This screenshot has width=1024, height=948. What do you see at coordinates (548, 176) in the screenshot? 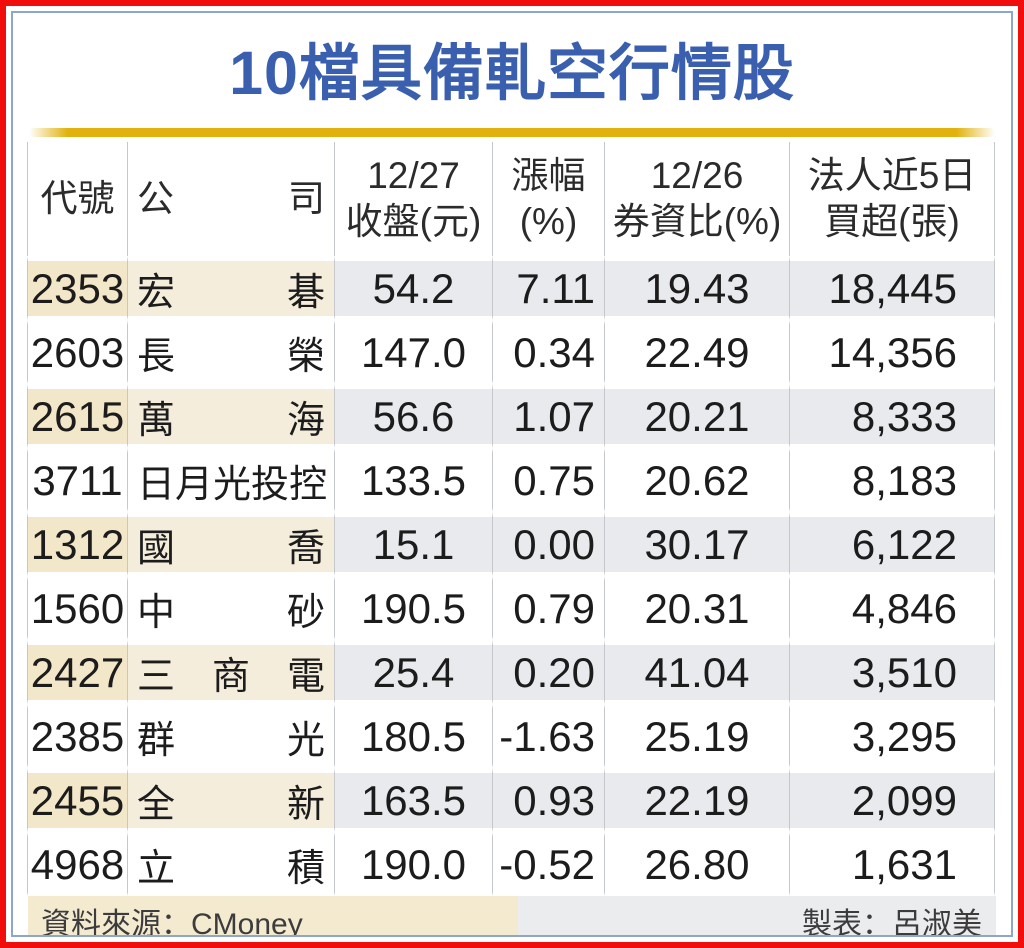
I see `header-change-line1: 漲幅` at bounding box center [548, 176].